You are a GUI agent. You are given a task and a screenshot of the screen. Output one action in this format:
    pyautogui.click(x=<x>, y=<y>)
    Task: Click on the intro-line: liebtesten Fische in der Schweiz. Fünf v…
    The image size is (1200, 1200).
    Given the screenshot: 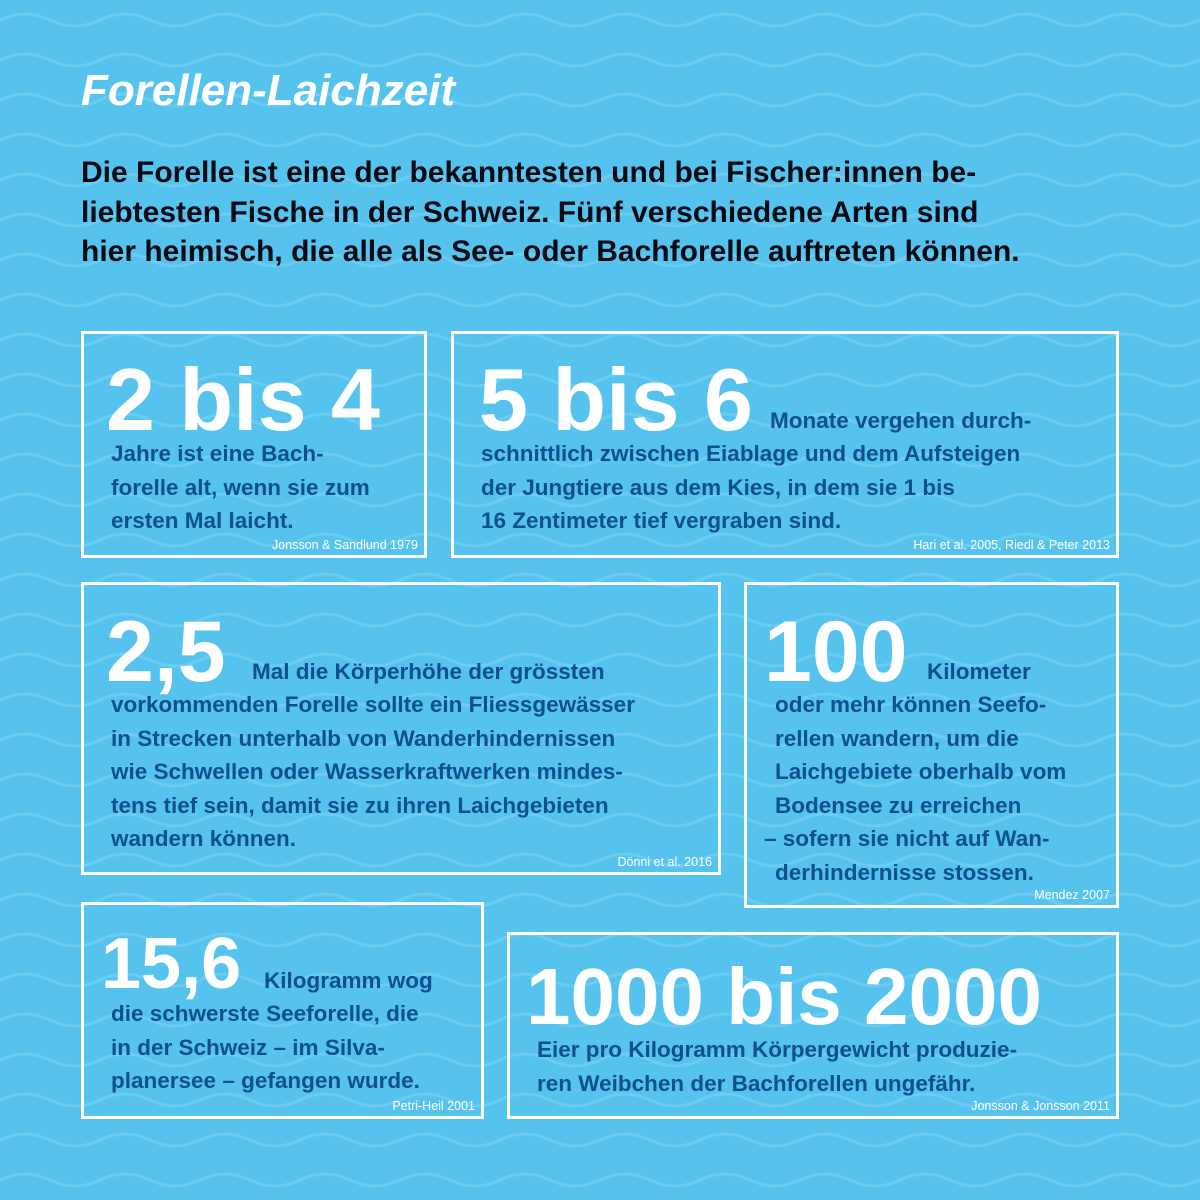 What is the action you would take?
    pyautogui.click(x=530, y=212)
    